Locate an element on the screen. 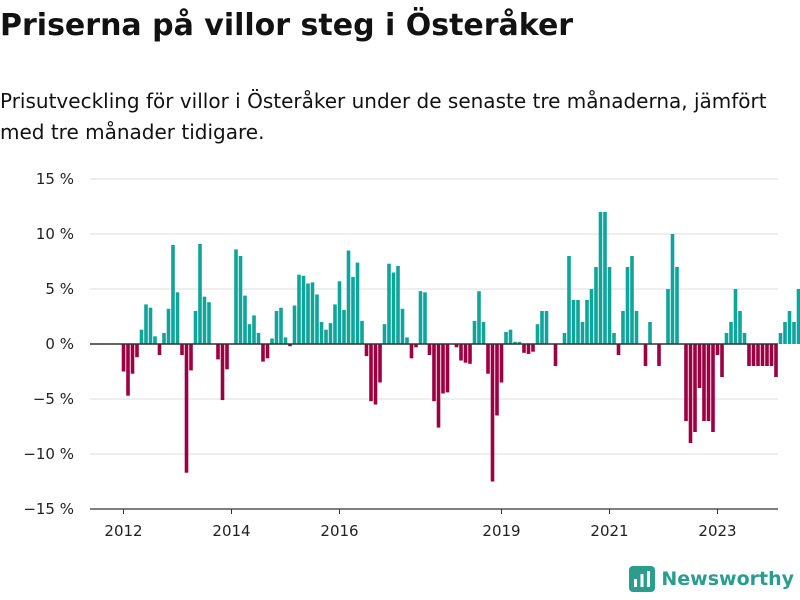  x-tick-label: 2016 is located at coordinates (339, 531).